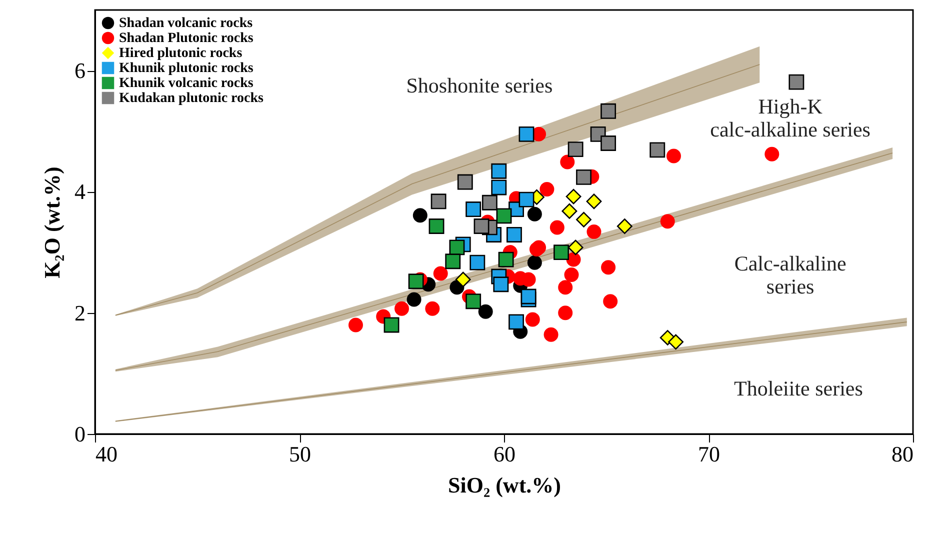 This screenshot has width=932, height=539. What do you see at coordinates (80, 434) in the screenshot?
I see `y-tick-label: 0` at bounding box center [80, 434].